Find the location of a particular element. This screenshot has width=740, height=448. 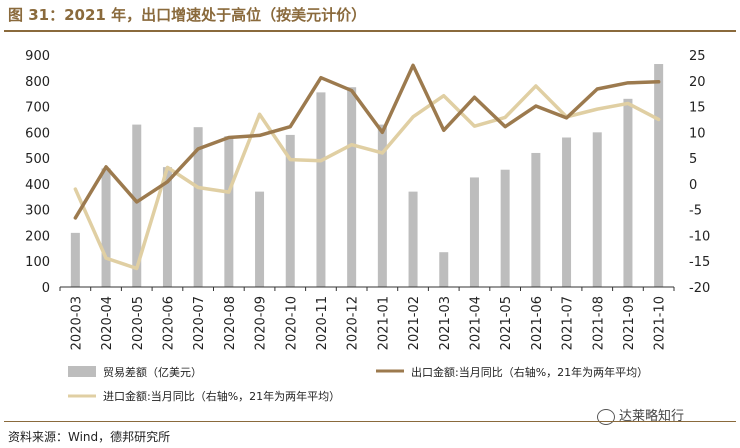

legend-label-export: 出口金额:当月同比（右轴%，21年为两年平均） is located at coordinates (529, 372).